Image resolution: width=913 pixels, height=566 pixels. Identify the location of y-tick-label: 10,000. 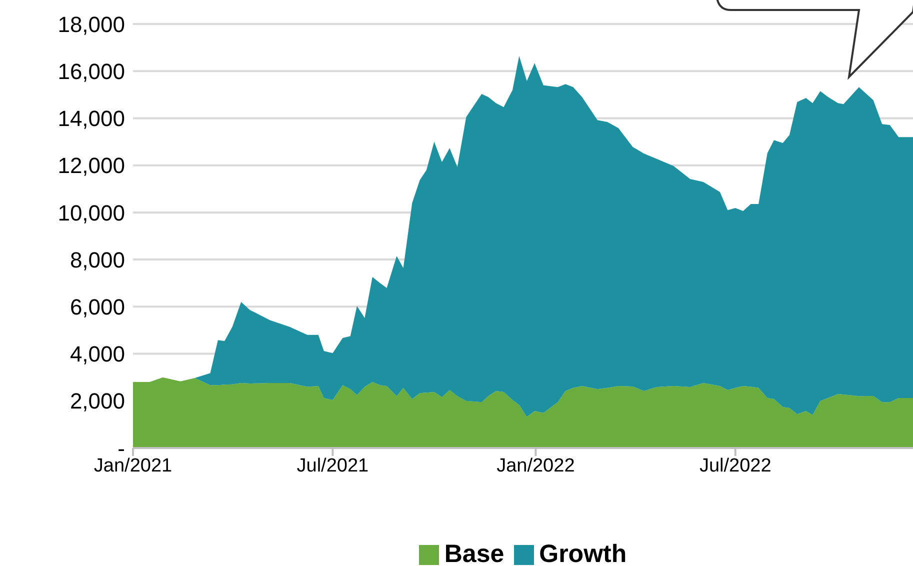
(91, 213).